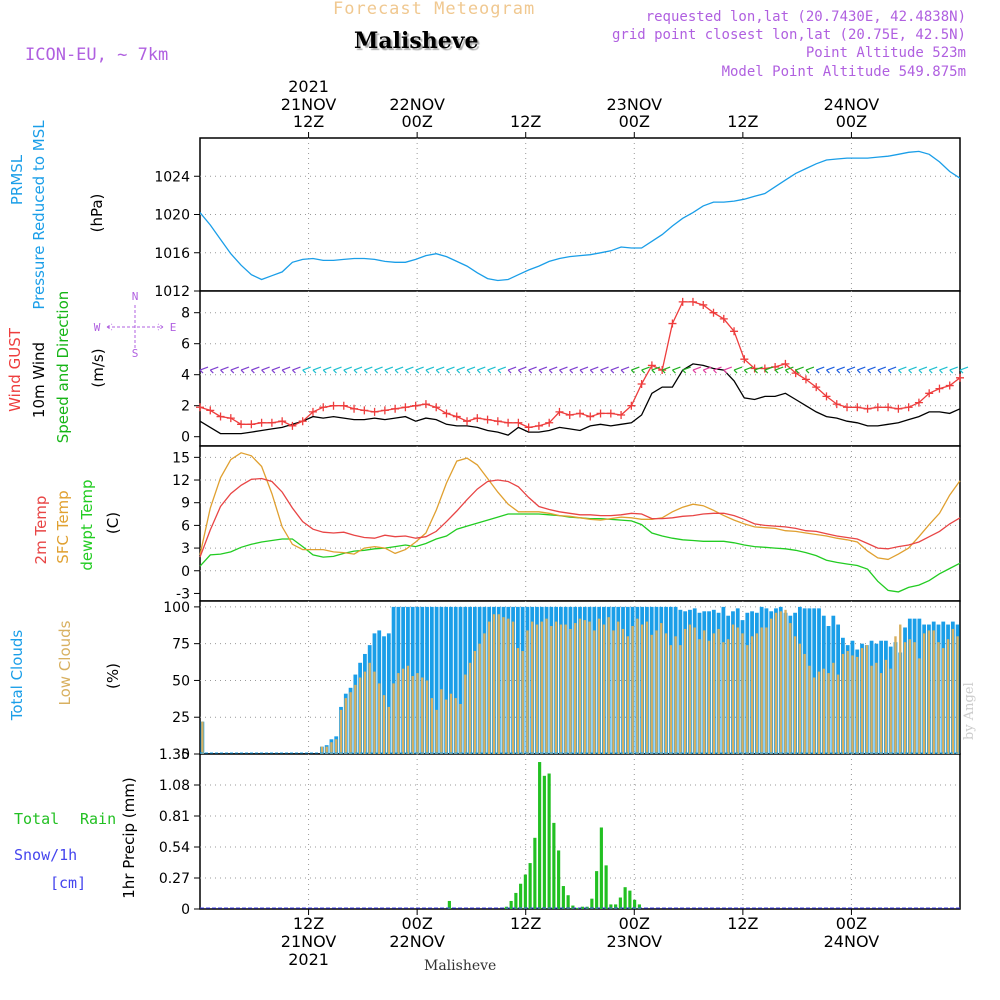 This screenshot has width=1000, height=1000. I want to click on ytick-label: 0.81, so click(174, 817).